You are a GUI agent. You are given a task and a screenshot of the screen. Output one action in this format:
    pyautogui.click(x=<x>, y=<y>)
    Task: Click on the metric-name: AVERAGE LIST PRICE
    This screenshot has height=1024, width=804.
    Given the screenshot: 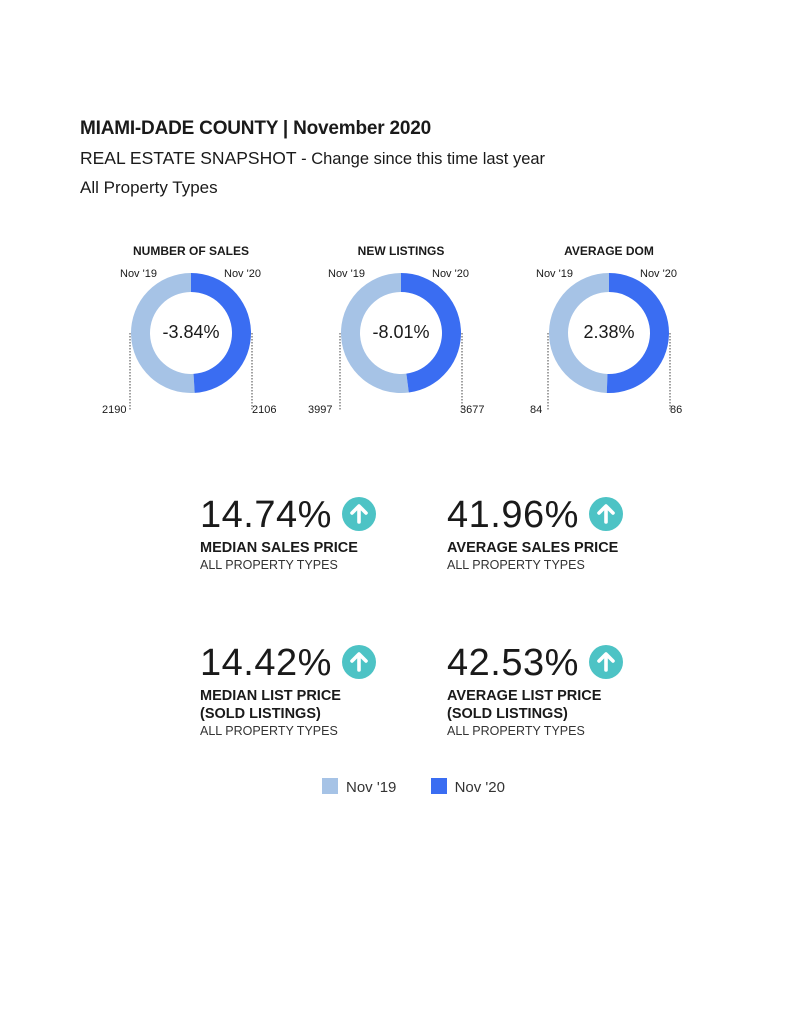 What is the action you would take?
    pyautogui.click(x=524, y=696)
    